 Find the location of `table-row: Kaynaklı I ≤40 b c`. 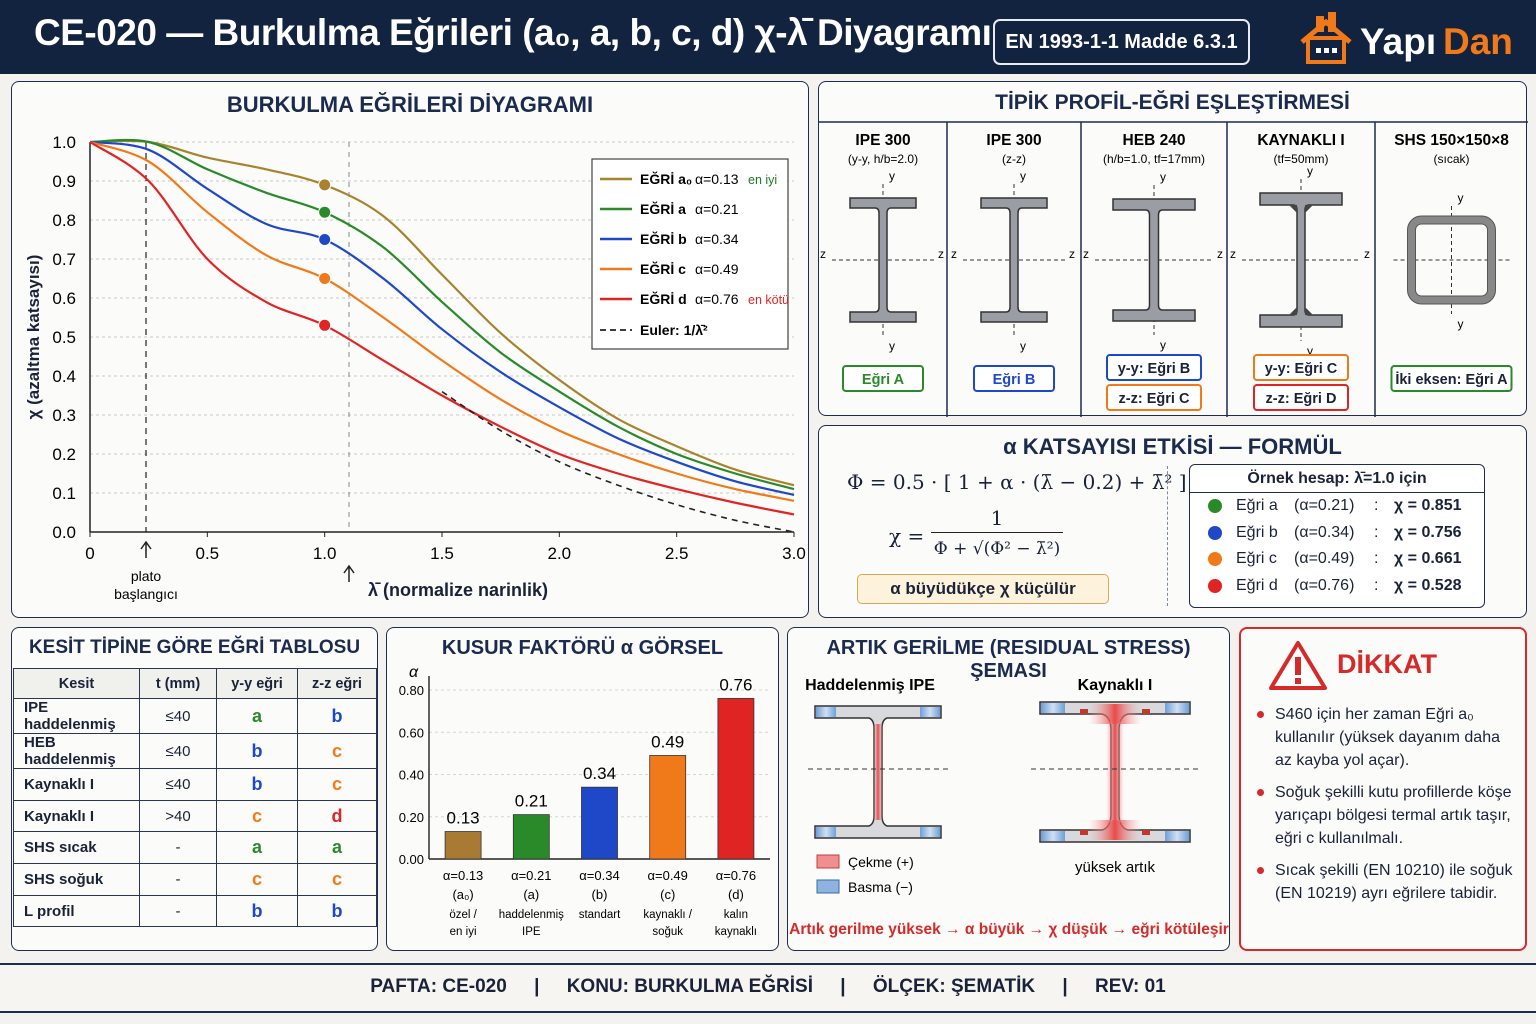

table-row: Kaynaklı I ≤40 b c is located at coordinates (195, 784).